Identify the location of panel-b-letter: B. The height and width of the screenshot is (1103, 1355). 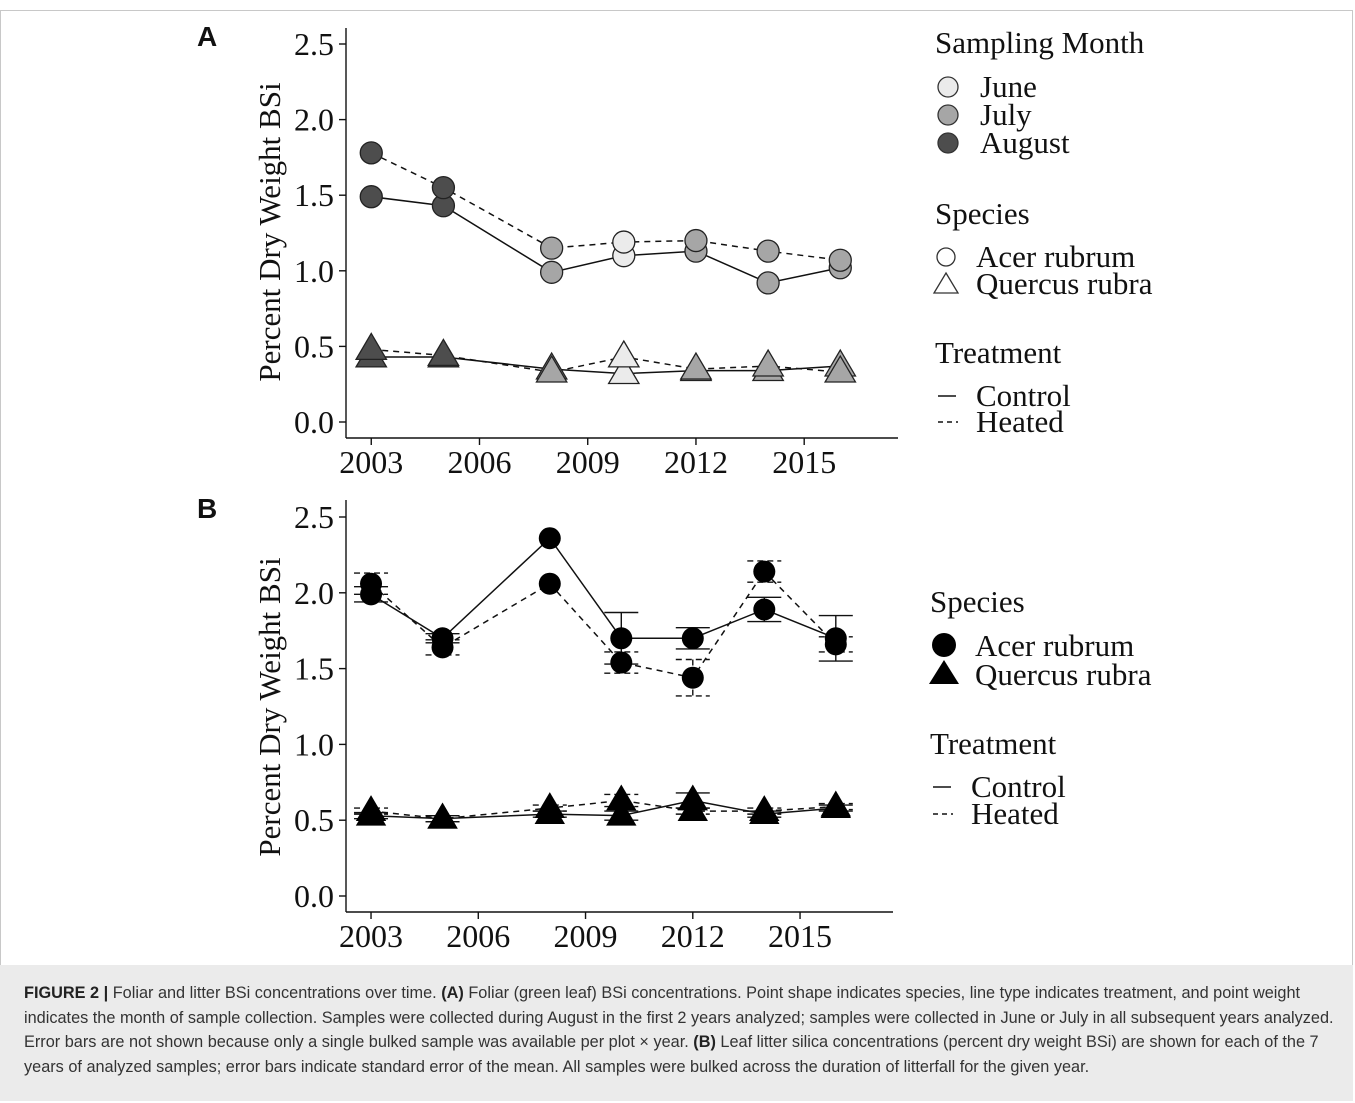
(207, 508).